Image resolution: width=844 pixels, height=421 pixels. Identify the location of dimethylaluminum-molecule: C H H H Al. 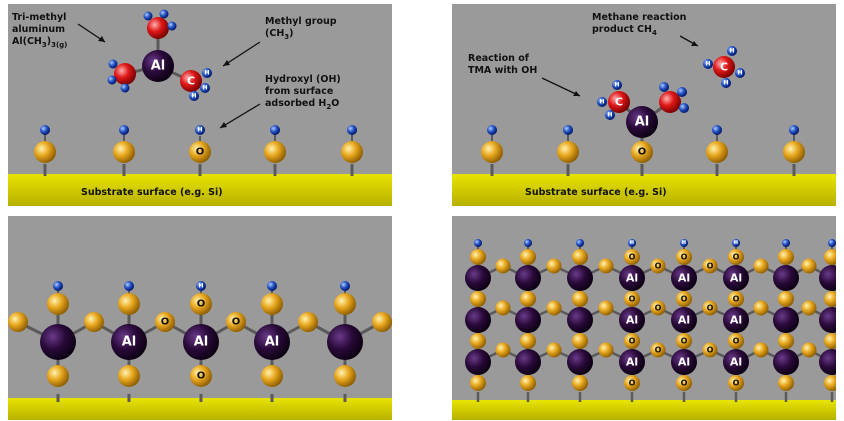
(643, 110).